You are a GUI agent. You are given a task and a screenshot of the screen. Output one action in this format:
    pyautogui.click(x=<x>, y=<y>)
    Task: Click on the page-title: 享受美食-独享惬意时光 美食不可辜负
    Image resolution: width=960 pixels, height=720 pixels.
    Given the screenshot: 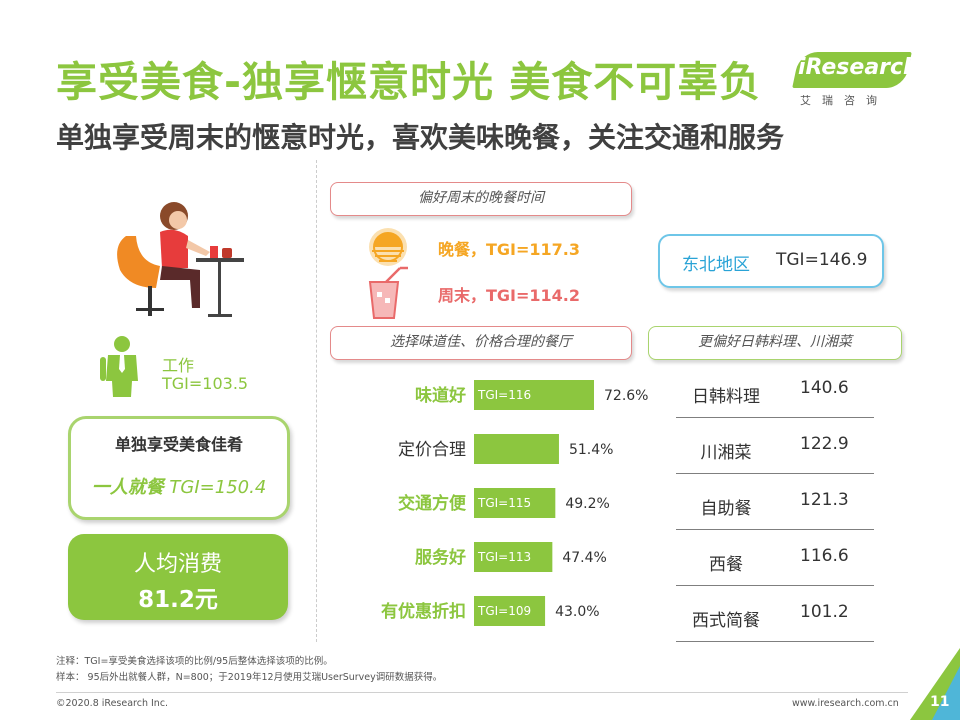 What is the action you would take?
    pyautogui.click(x=409, y=82)
    